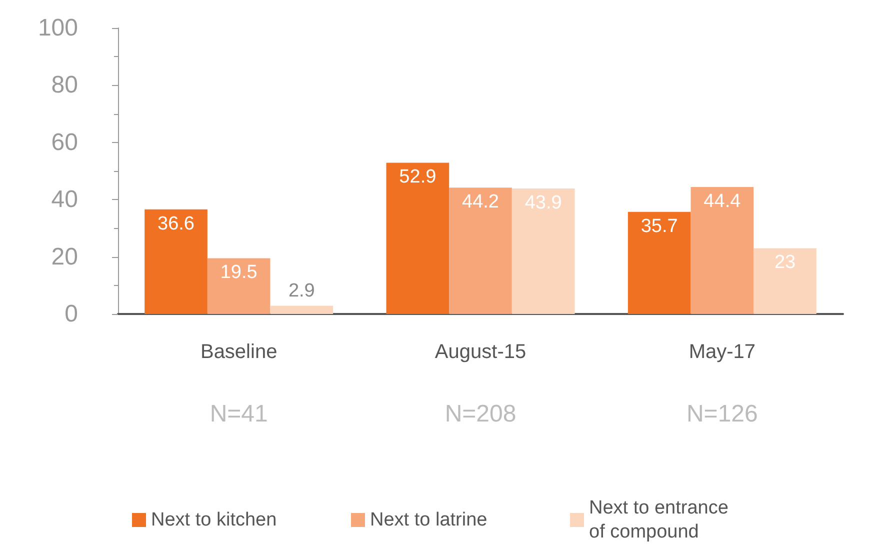  I want to click on y-tick-label: 60, so click(64, 142).